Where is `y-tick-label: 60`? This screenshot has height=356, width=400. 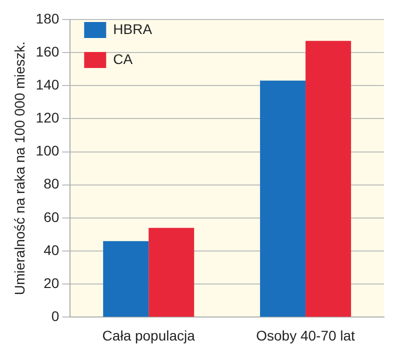 y-tick-label: 60 is located at coordinates (52, 216).